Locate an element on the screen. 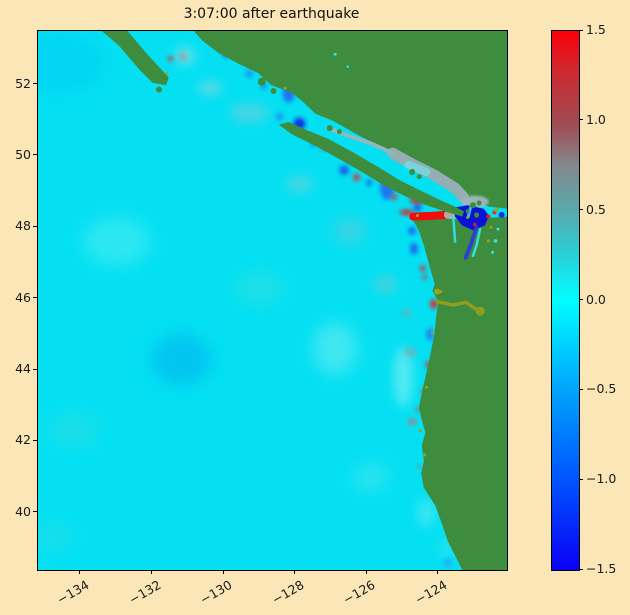 This screenshot has width=630, height=615. x-tick-label: −128 is located at coordinates (288, 592).